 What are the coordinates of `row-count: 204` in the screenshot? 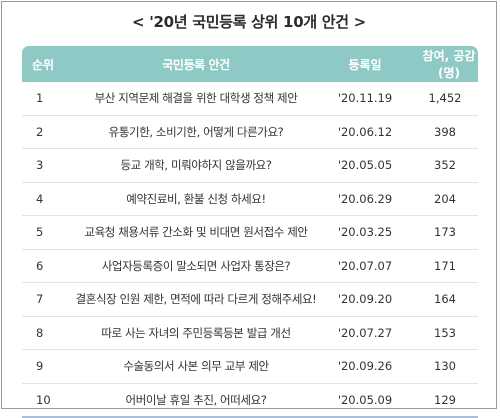 It's located at (440, 199).